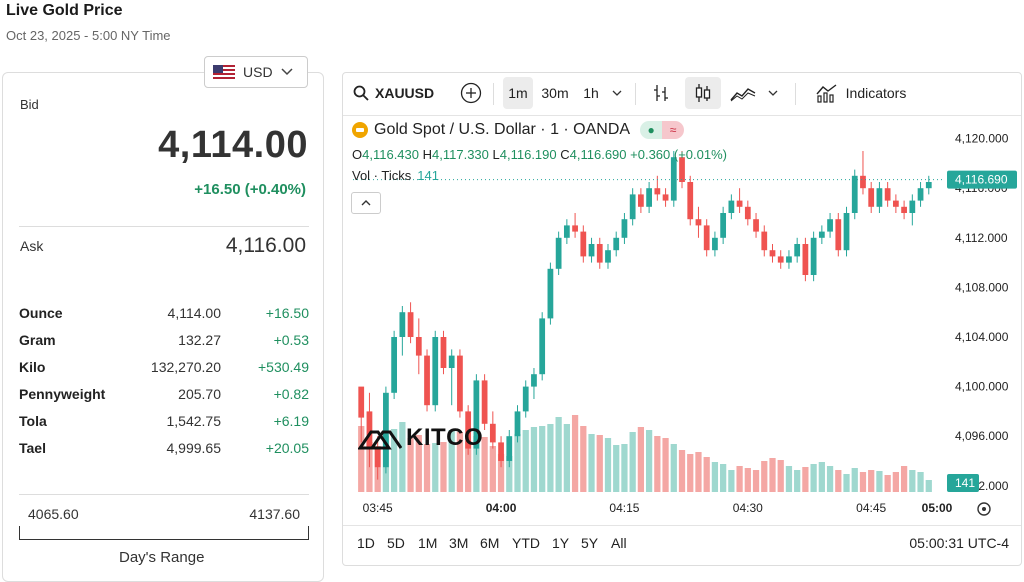  Describe the element at coordinates (619, 543) in the screenshot. I see `range-all: All` at that location.